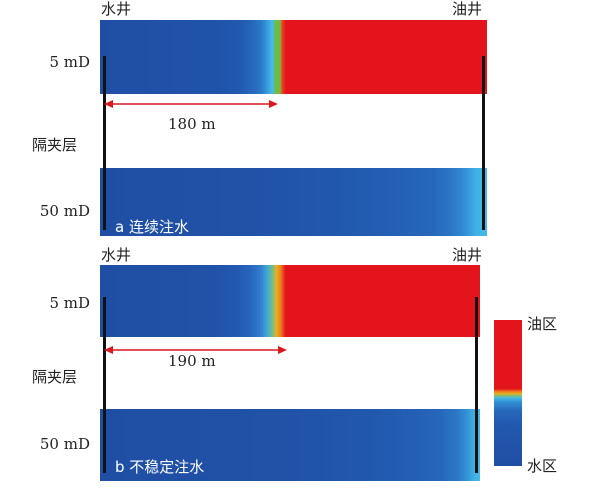 This screenshot has width=594, height=498. I want to click on top-perm-label-a: 5 mD, so click(69, 62).